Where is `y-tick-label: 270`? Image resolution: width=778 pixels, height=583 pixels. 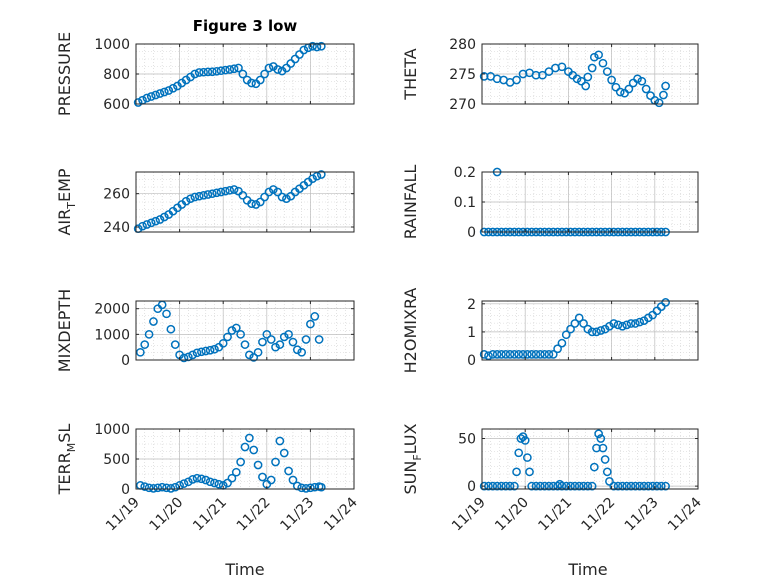 y-tick-label: 270 is located at coordinates (462, 105).